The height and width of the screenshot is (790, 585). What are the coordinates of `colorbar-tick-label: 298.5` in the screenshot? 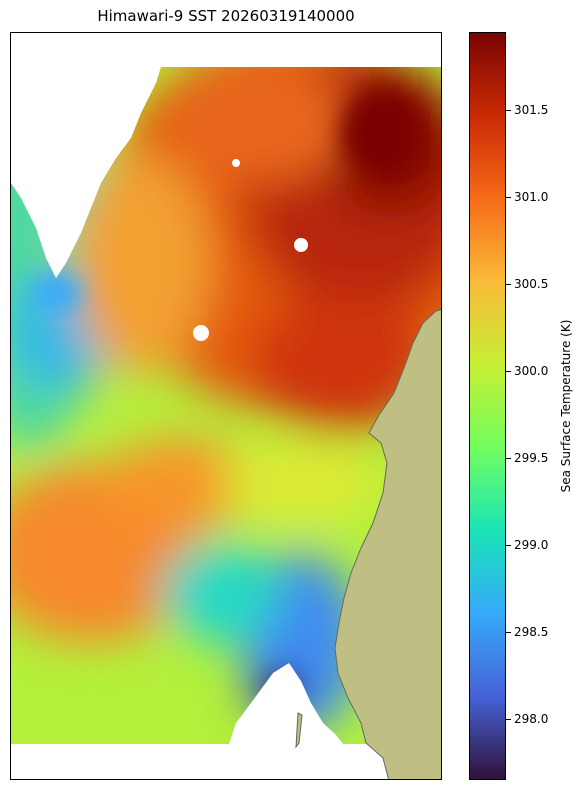 It's located at (531, 632).